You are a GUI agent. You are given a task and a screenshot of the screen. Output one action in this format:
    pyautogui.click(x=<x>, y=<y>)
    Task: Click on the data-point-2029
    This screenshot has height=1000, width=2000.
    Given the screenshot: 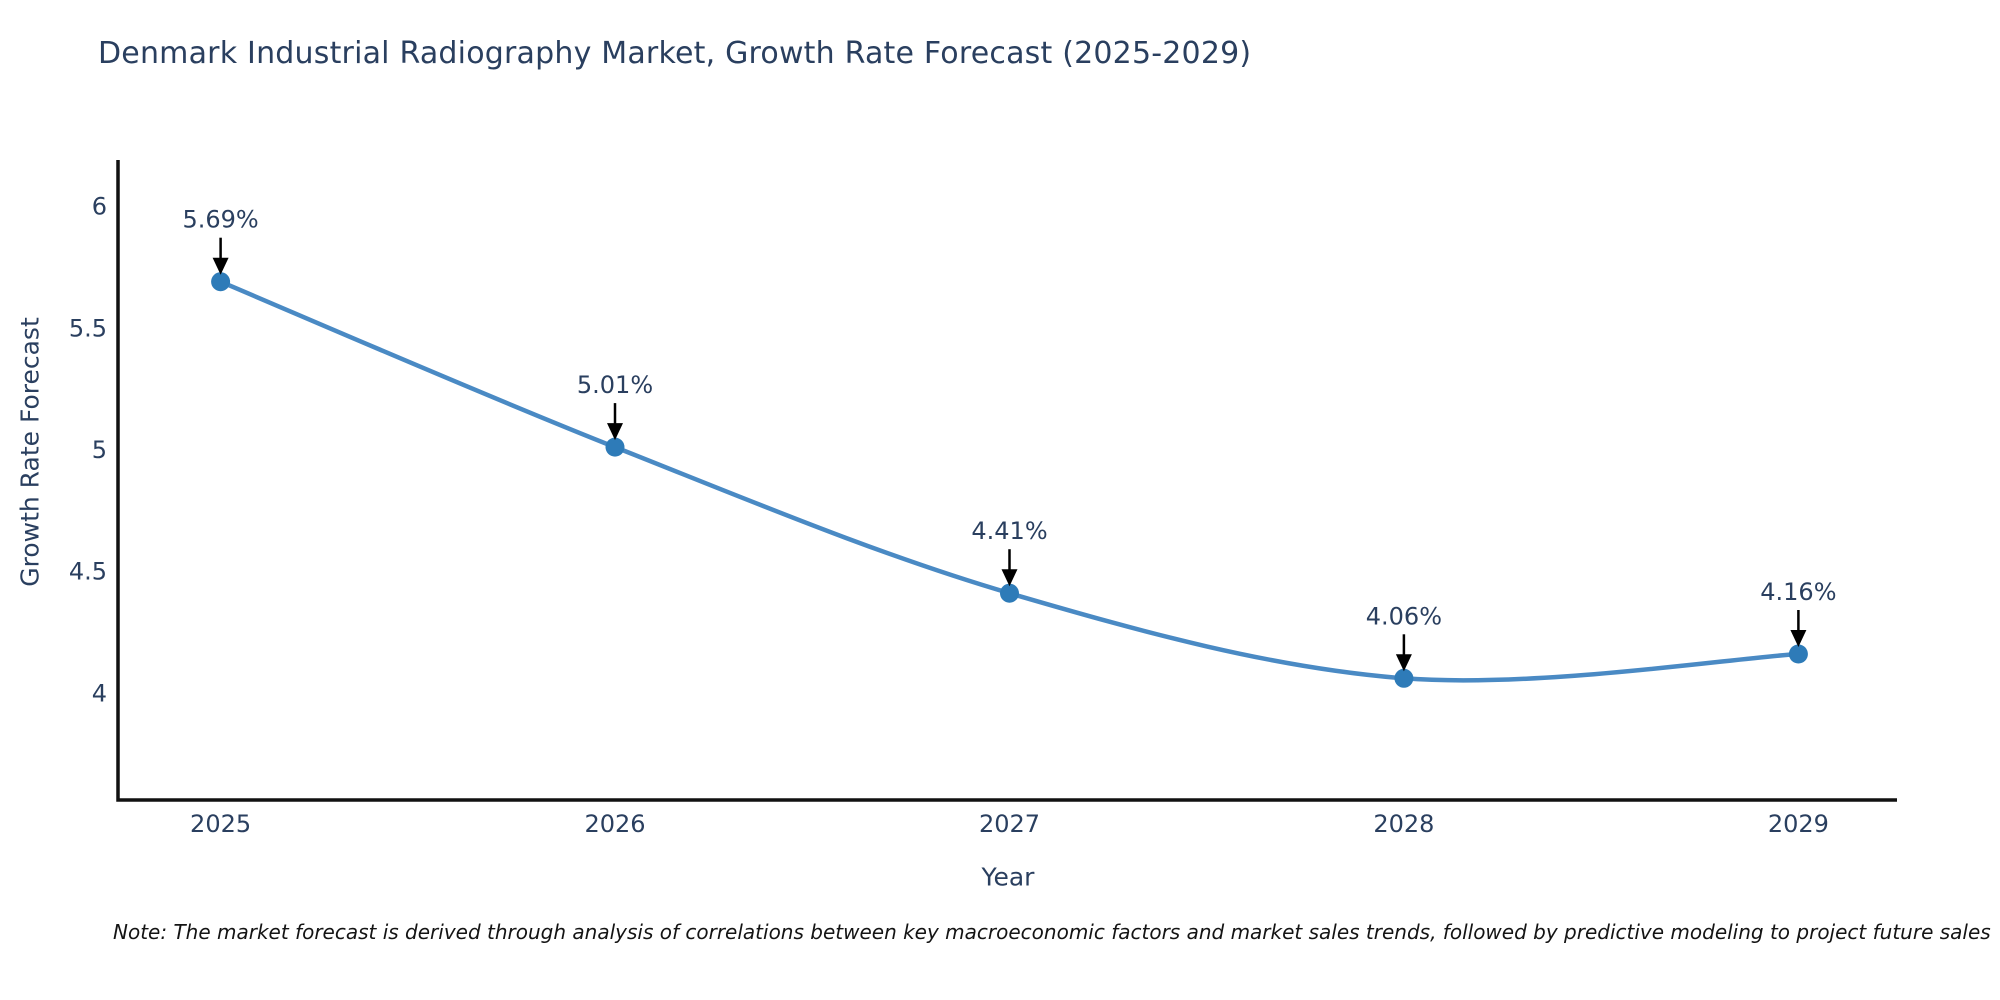 What is the action you would take?
    pyautogui.click(x=1798, y=654)
    